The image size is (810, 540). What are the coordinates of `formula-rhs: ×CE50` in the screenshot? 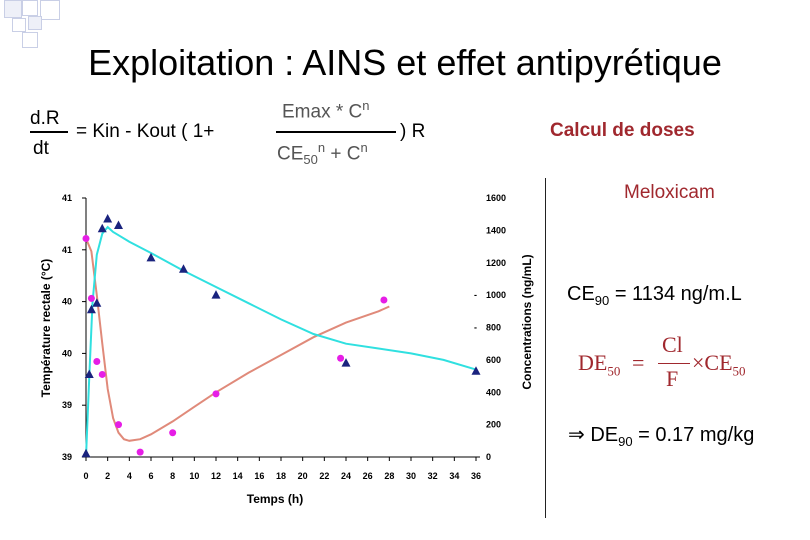 It's located at (719, 364).